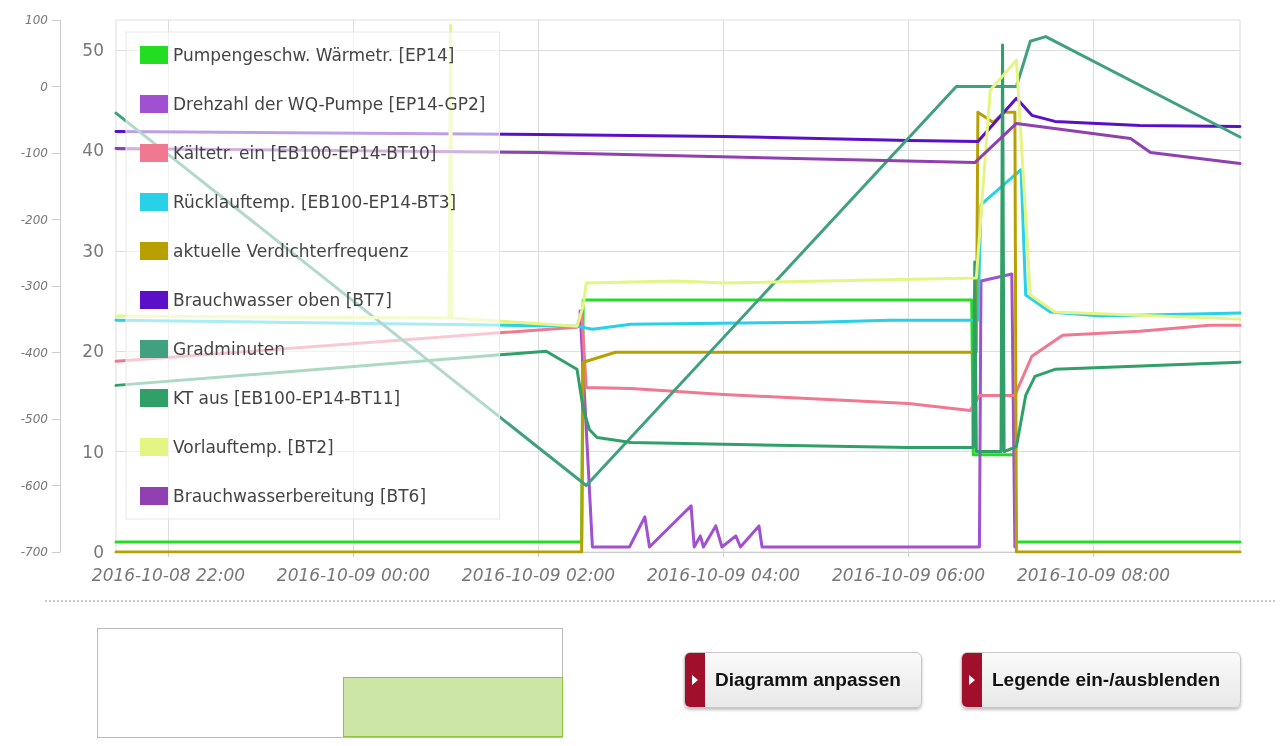  I want to click on y-tick-label: 50, so click(93, 50).